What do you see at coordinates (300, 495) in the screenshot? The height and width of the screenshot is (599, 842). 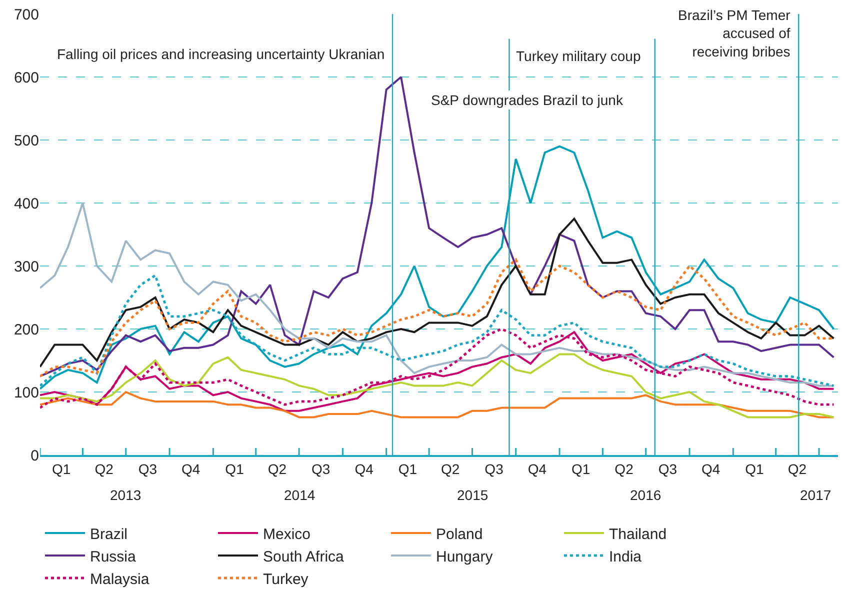 I see `x2-tick-label: 2014` at bounding box center [300, 495].